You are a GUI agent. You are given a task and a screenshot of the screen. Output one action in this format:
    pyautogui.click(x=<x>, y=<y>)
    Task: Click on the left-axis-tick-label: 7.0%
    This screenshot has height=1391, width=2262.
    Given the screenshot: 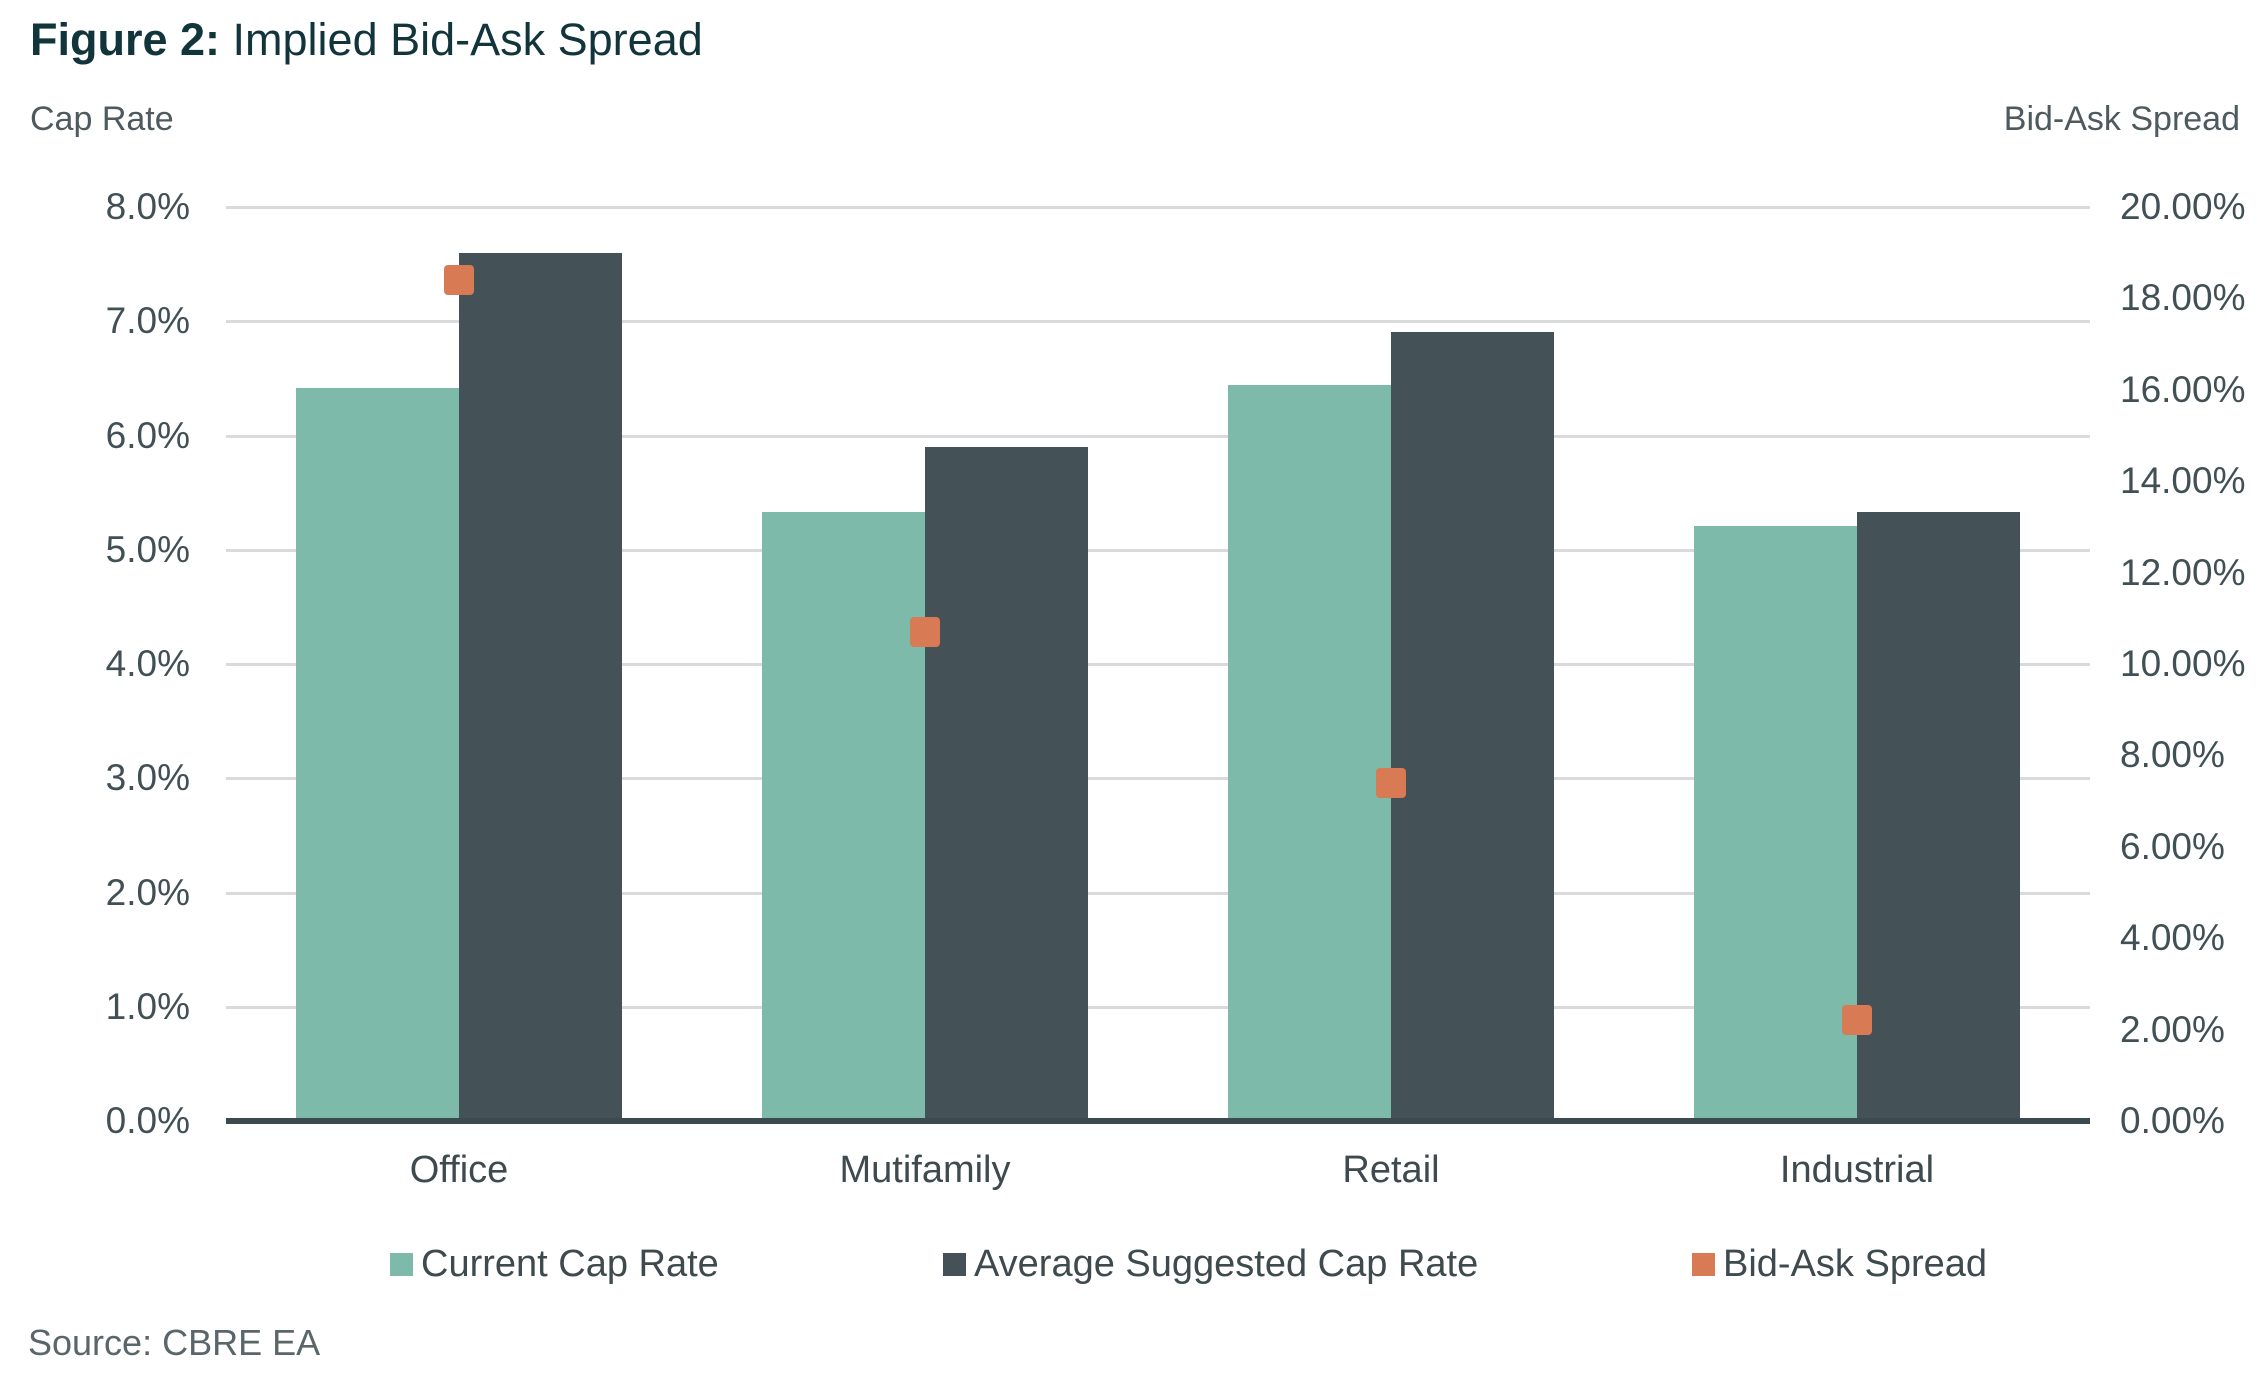 What is the action you would take?
    pyautogui.click(x=147, y=321)
    